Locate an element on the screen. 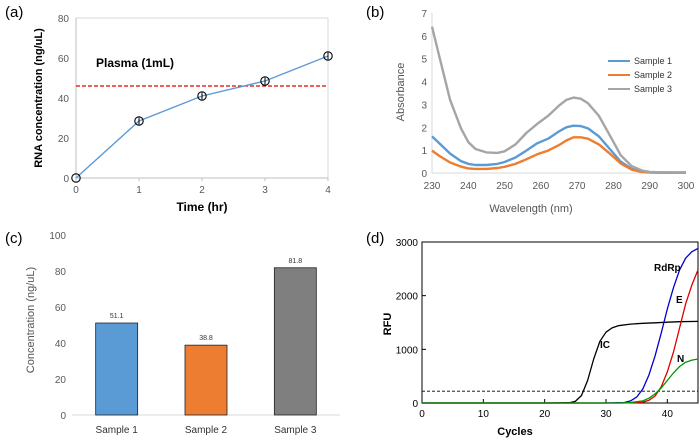 The width and height of the screenshot is (700, 440). panel-d-xtick-label: 10 is located at coordinates (484, 414).